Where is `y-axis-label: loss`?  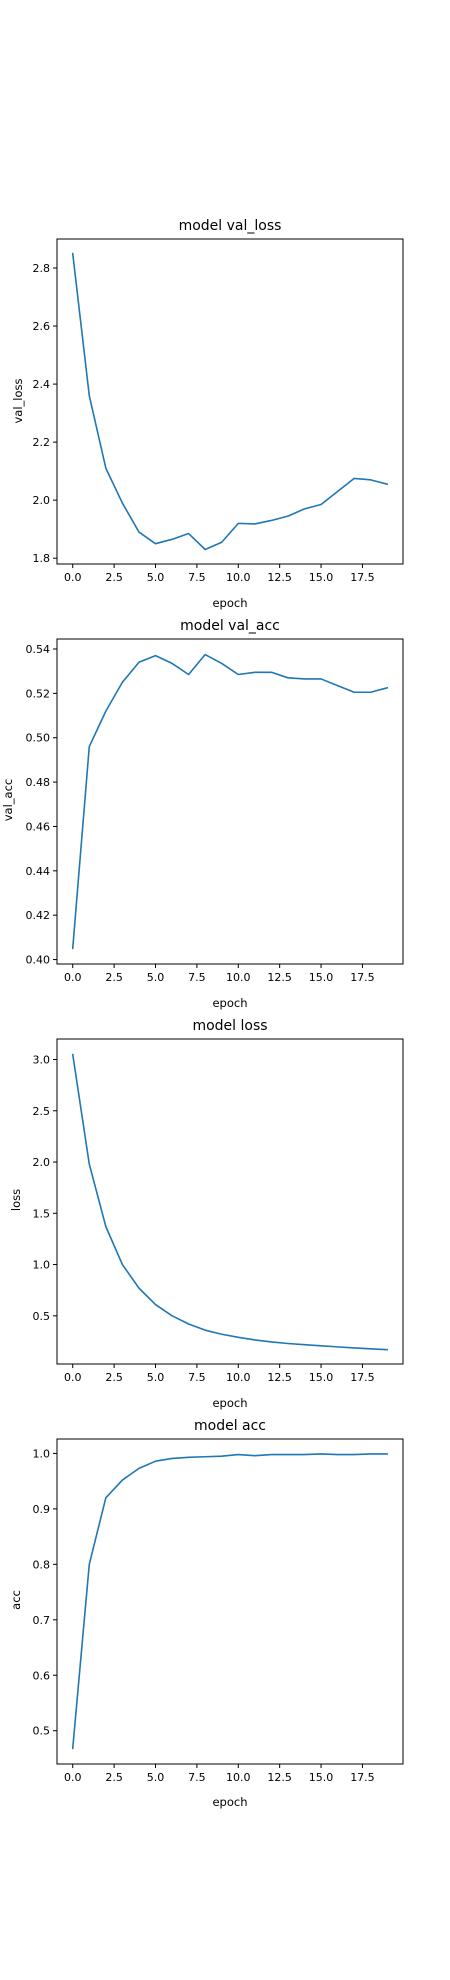 y-axis-label: loss is located at coordinates (16, 1200).